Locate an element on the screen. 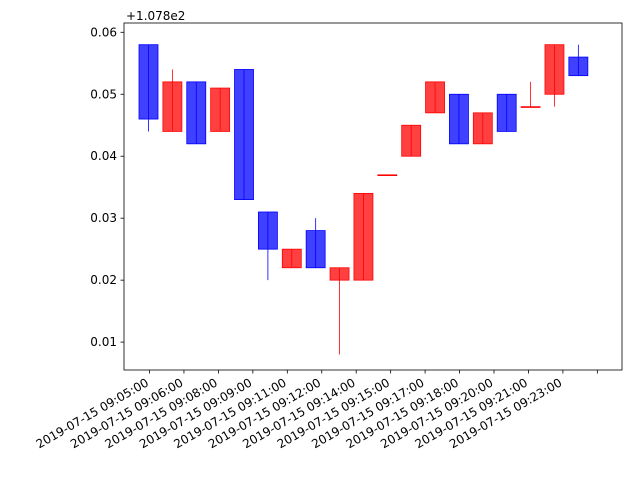 The image size is (640, 484). y-tick-label: 0.02 is located at coordinates (103, 280).